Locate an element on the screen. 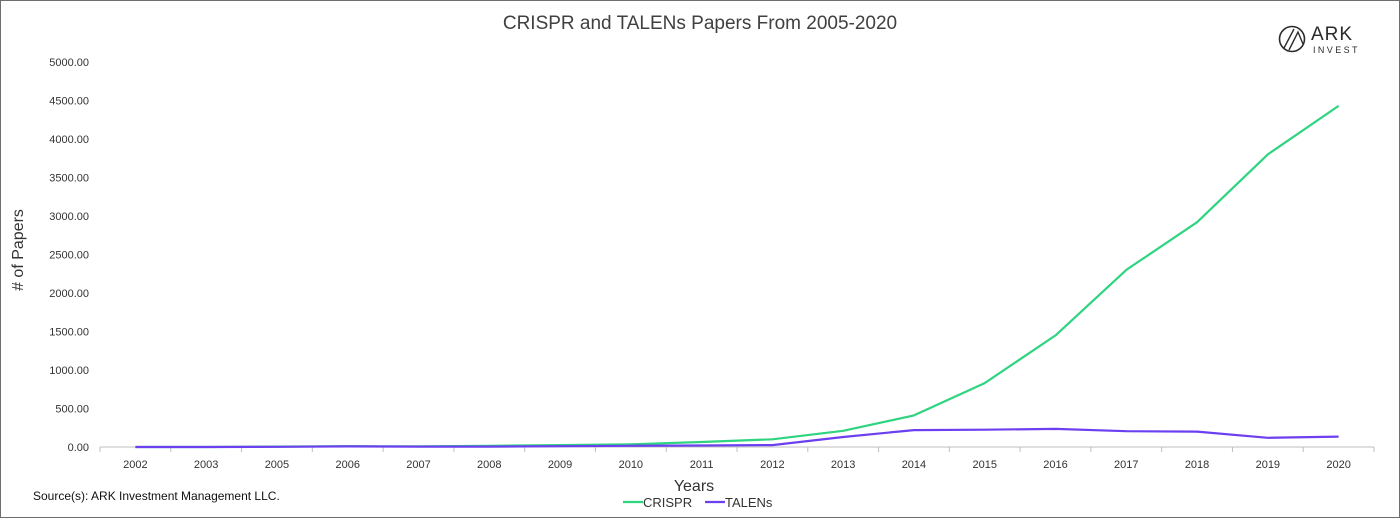 Image resolution: width=1400 pixels, height=518 pixels. x-tick-label: 2007 is located at coordinates (418, 465).